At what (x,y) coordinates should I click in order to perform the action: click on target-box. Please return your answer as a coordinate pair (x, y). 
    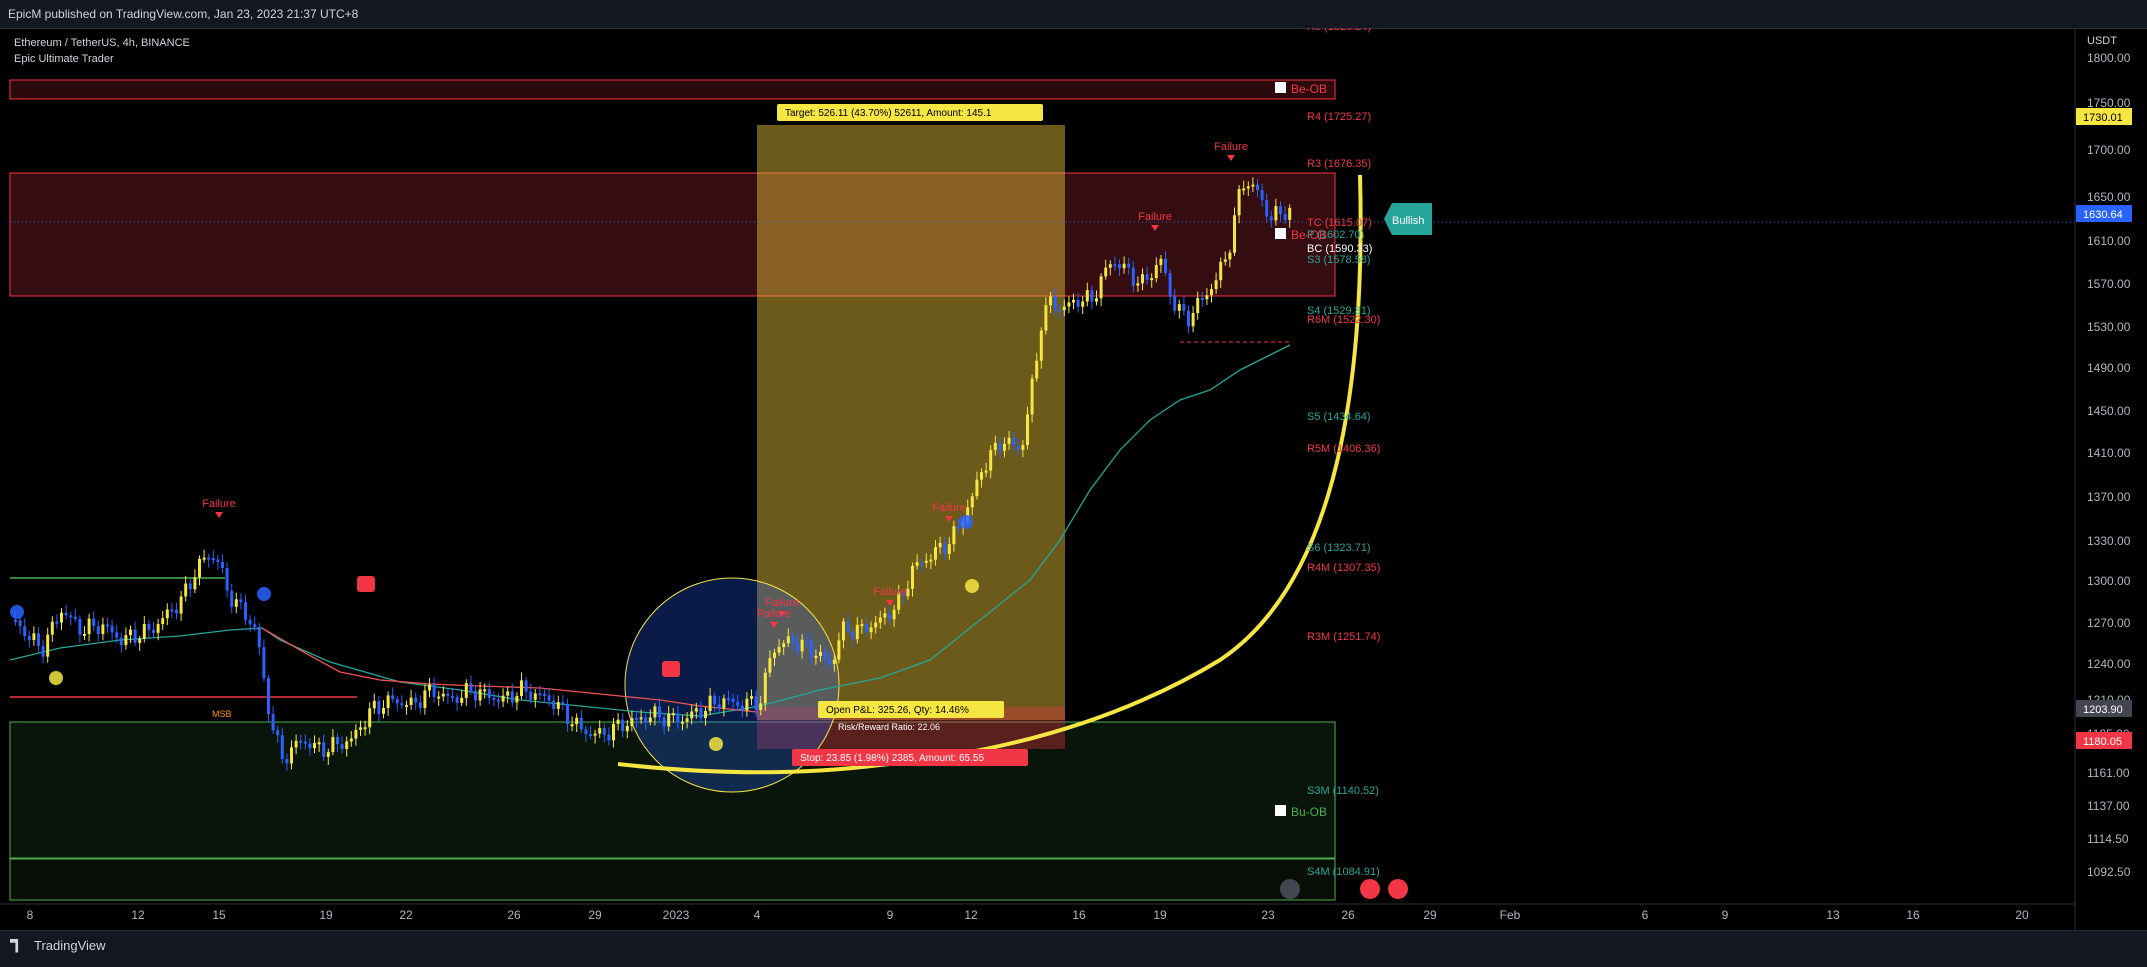
    Looking at the image, I should click on (911, 422).